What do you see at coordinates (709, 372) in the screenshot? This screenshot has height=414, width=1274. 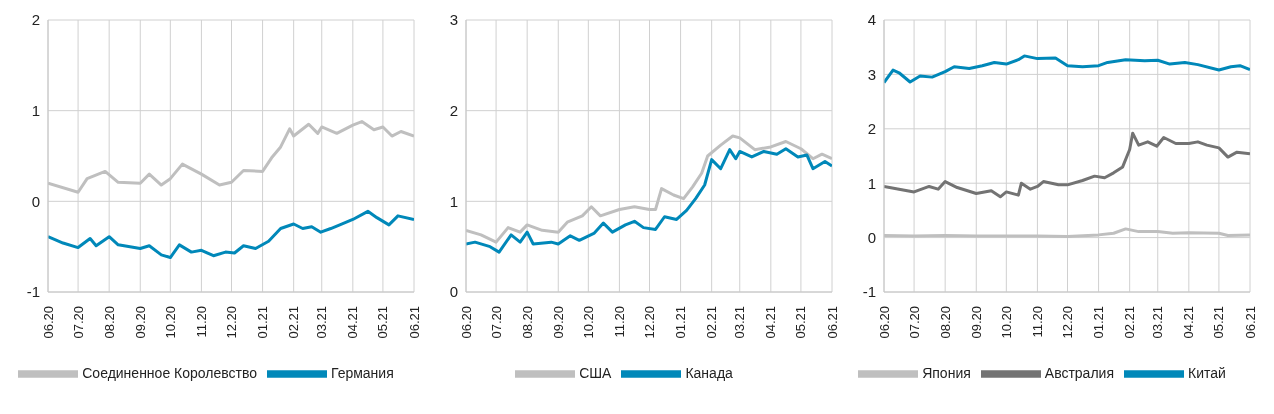 I see `legend-label: Канада` at bounding box center [709, 372].